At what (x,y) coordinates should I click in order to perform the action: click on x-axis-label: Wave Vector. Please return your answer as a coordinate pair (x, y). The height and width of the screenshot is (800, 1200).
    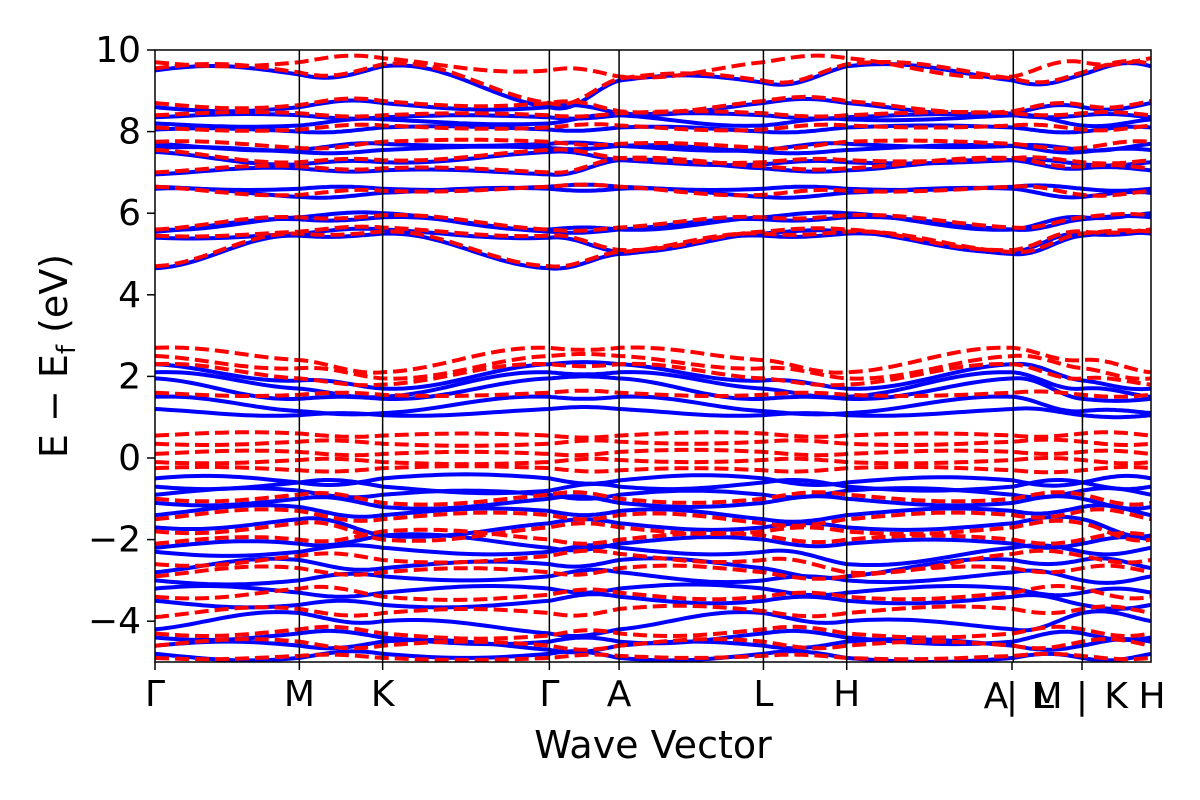
    Looking at the image, I should click on (653, 745).